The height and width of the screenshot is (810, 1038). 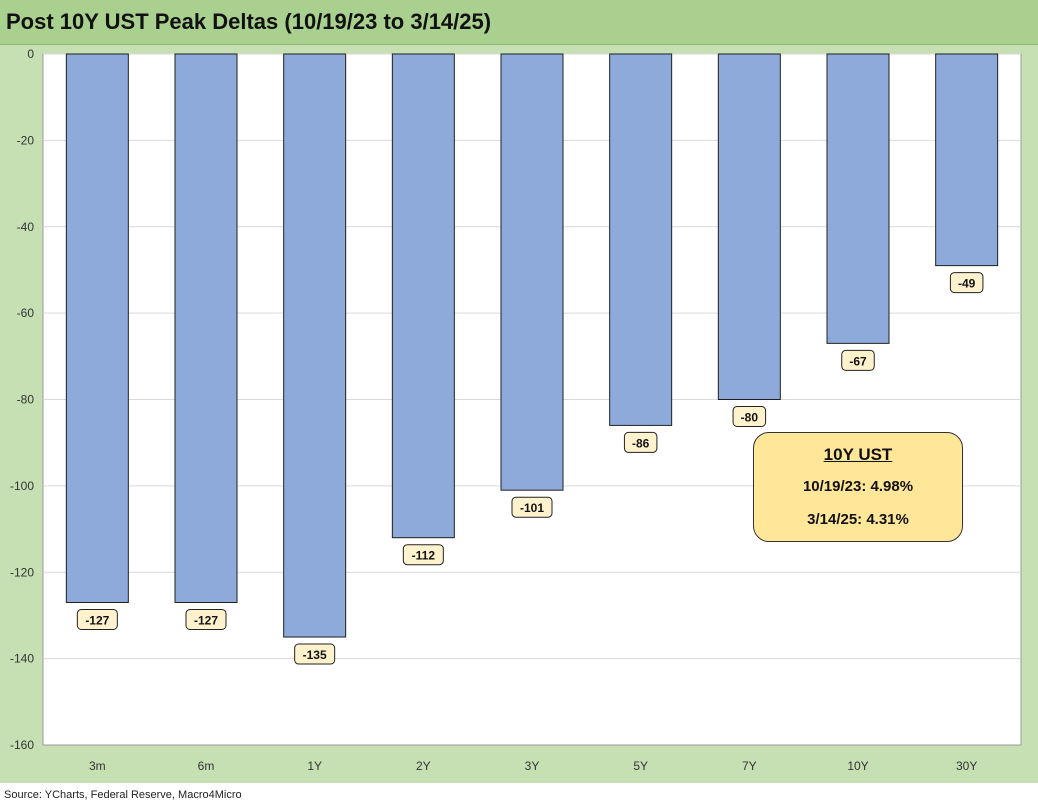 What do you see at coordinates (30, 54) in the screenshot?
I see `y-tick-label: 0` at bounding box center [30, 54].